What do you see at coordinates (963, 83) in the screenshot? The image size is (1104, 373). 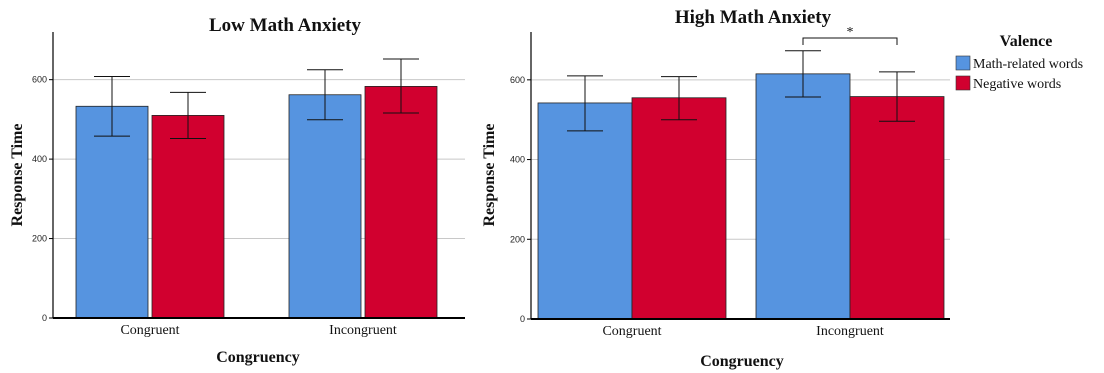 I see `legend-swatch-negative` at bounding box center [963, 83].